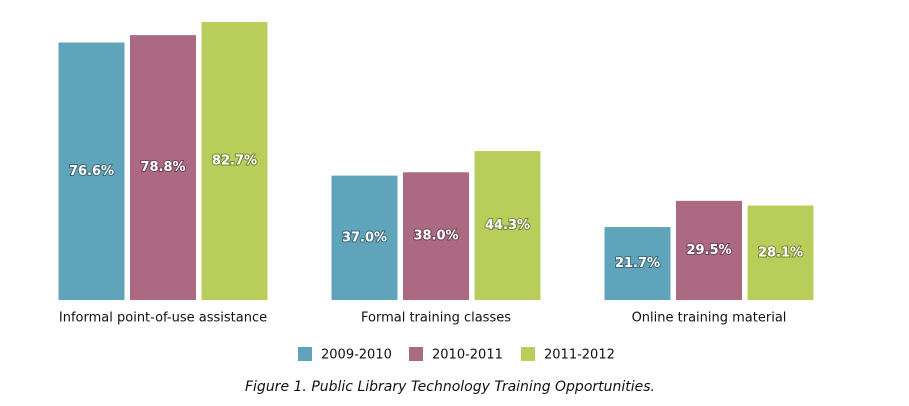 The width and height of the screenshot is (909, 406). I want to click on legend-label: 2010-2011, so click(467, 355).